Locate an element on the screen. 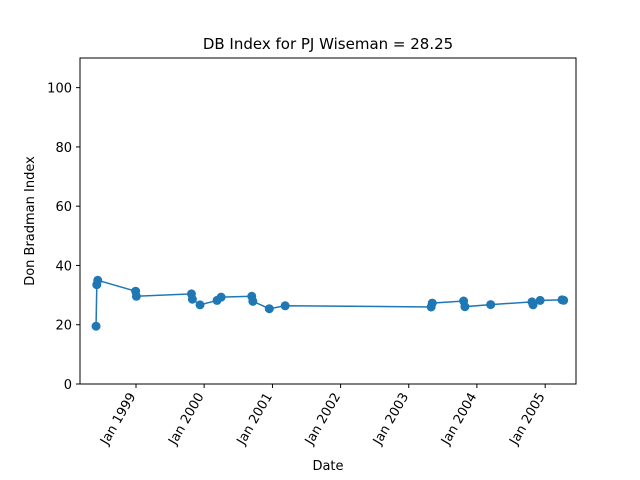 This screenshot has width=640, height=480. chart-title: DB Index for PJ Wiseman = 28.25 is located at coordinates (328, 44).